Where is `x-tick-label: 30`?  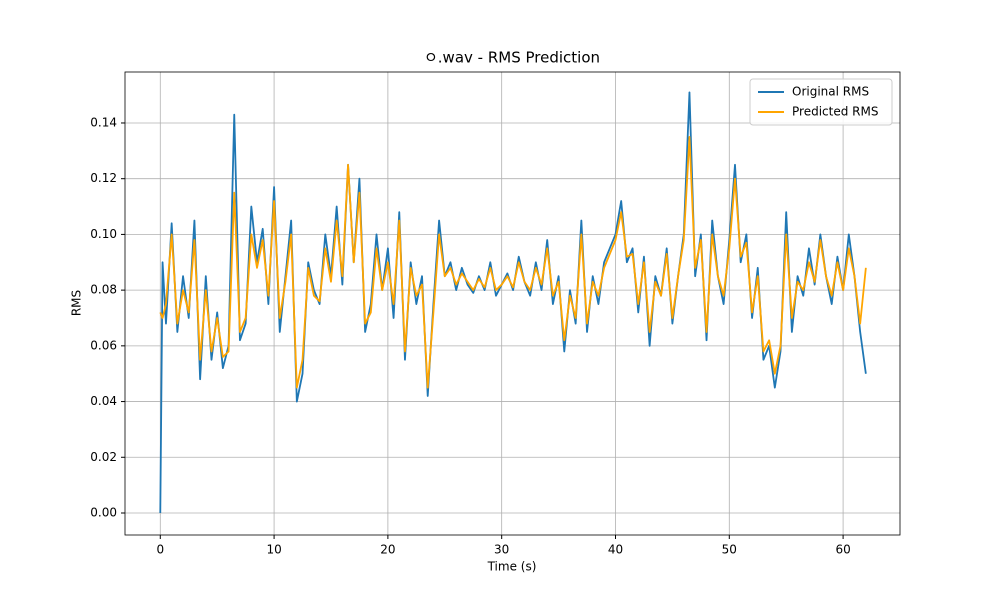
x-tick-label: 30 is located at coordinates (501, 550).